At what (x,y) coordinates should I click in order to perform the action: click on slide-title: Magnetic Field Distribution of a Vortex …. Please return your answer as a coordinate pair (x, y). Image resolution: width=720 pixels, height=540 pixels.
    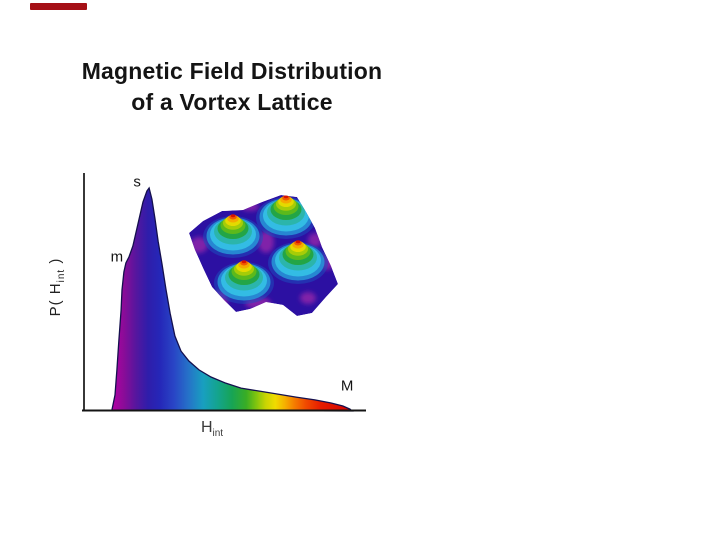
    Looking at the image, I should click on (232, 87).